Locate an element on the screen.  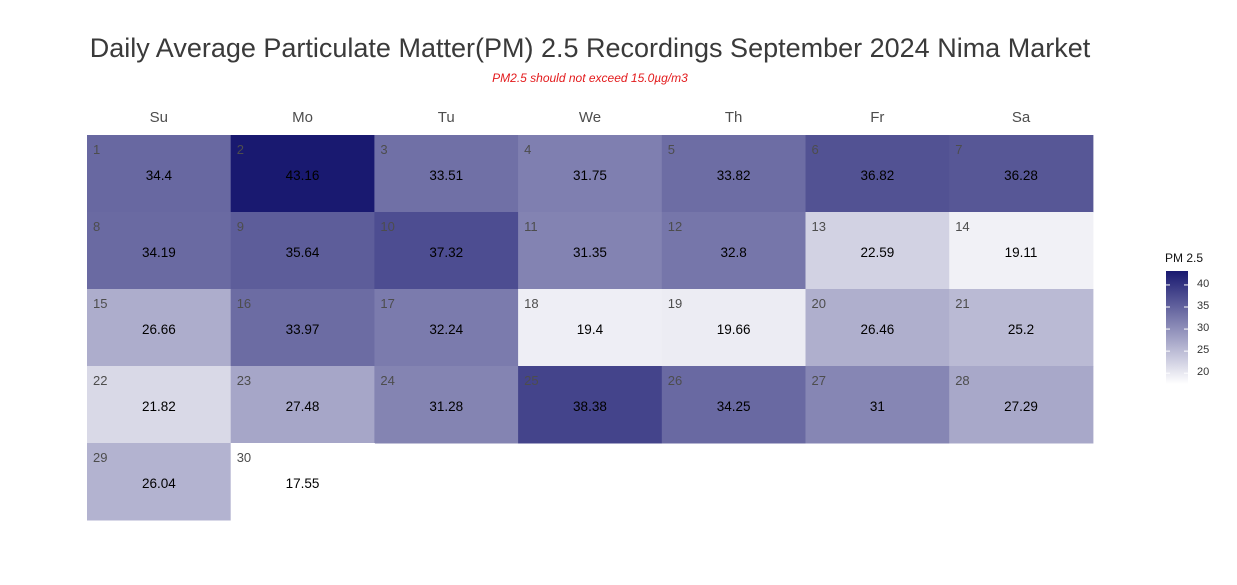
day-number-19: 19 is located at coordinates (675, 303).